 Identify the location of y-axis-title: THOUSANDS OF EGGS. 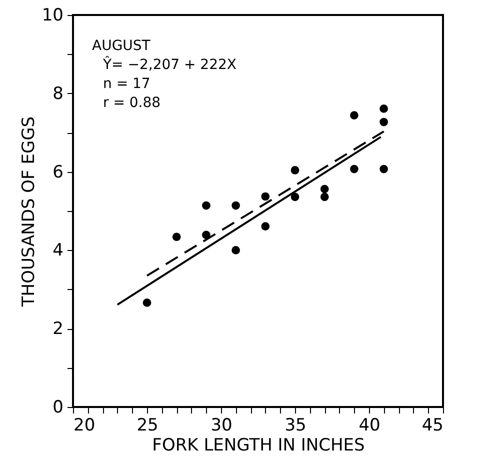
(28, 212).